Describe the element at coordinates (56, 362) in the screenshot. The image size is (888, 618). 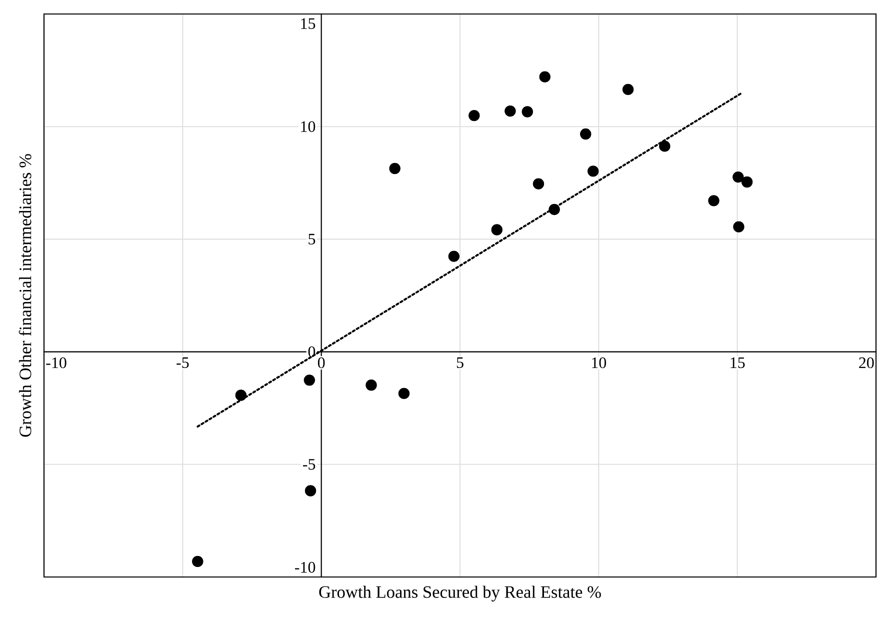
I see `x-tick-label: -10` at that location.